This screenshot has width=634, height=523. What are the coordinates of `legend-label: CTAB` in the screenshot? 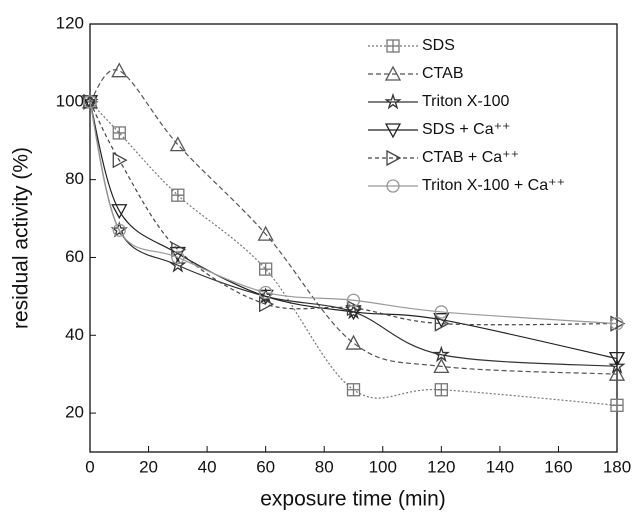 It's located at (442, 73).